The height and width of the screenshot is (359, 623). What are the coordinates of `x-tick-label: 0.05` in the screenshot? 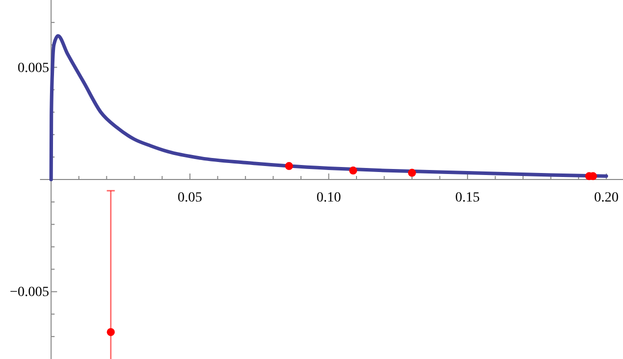 It's located at (190, 198).